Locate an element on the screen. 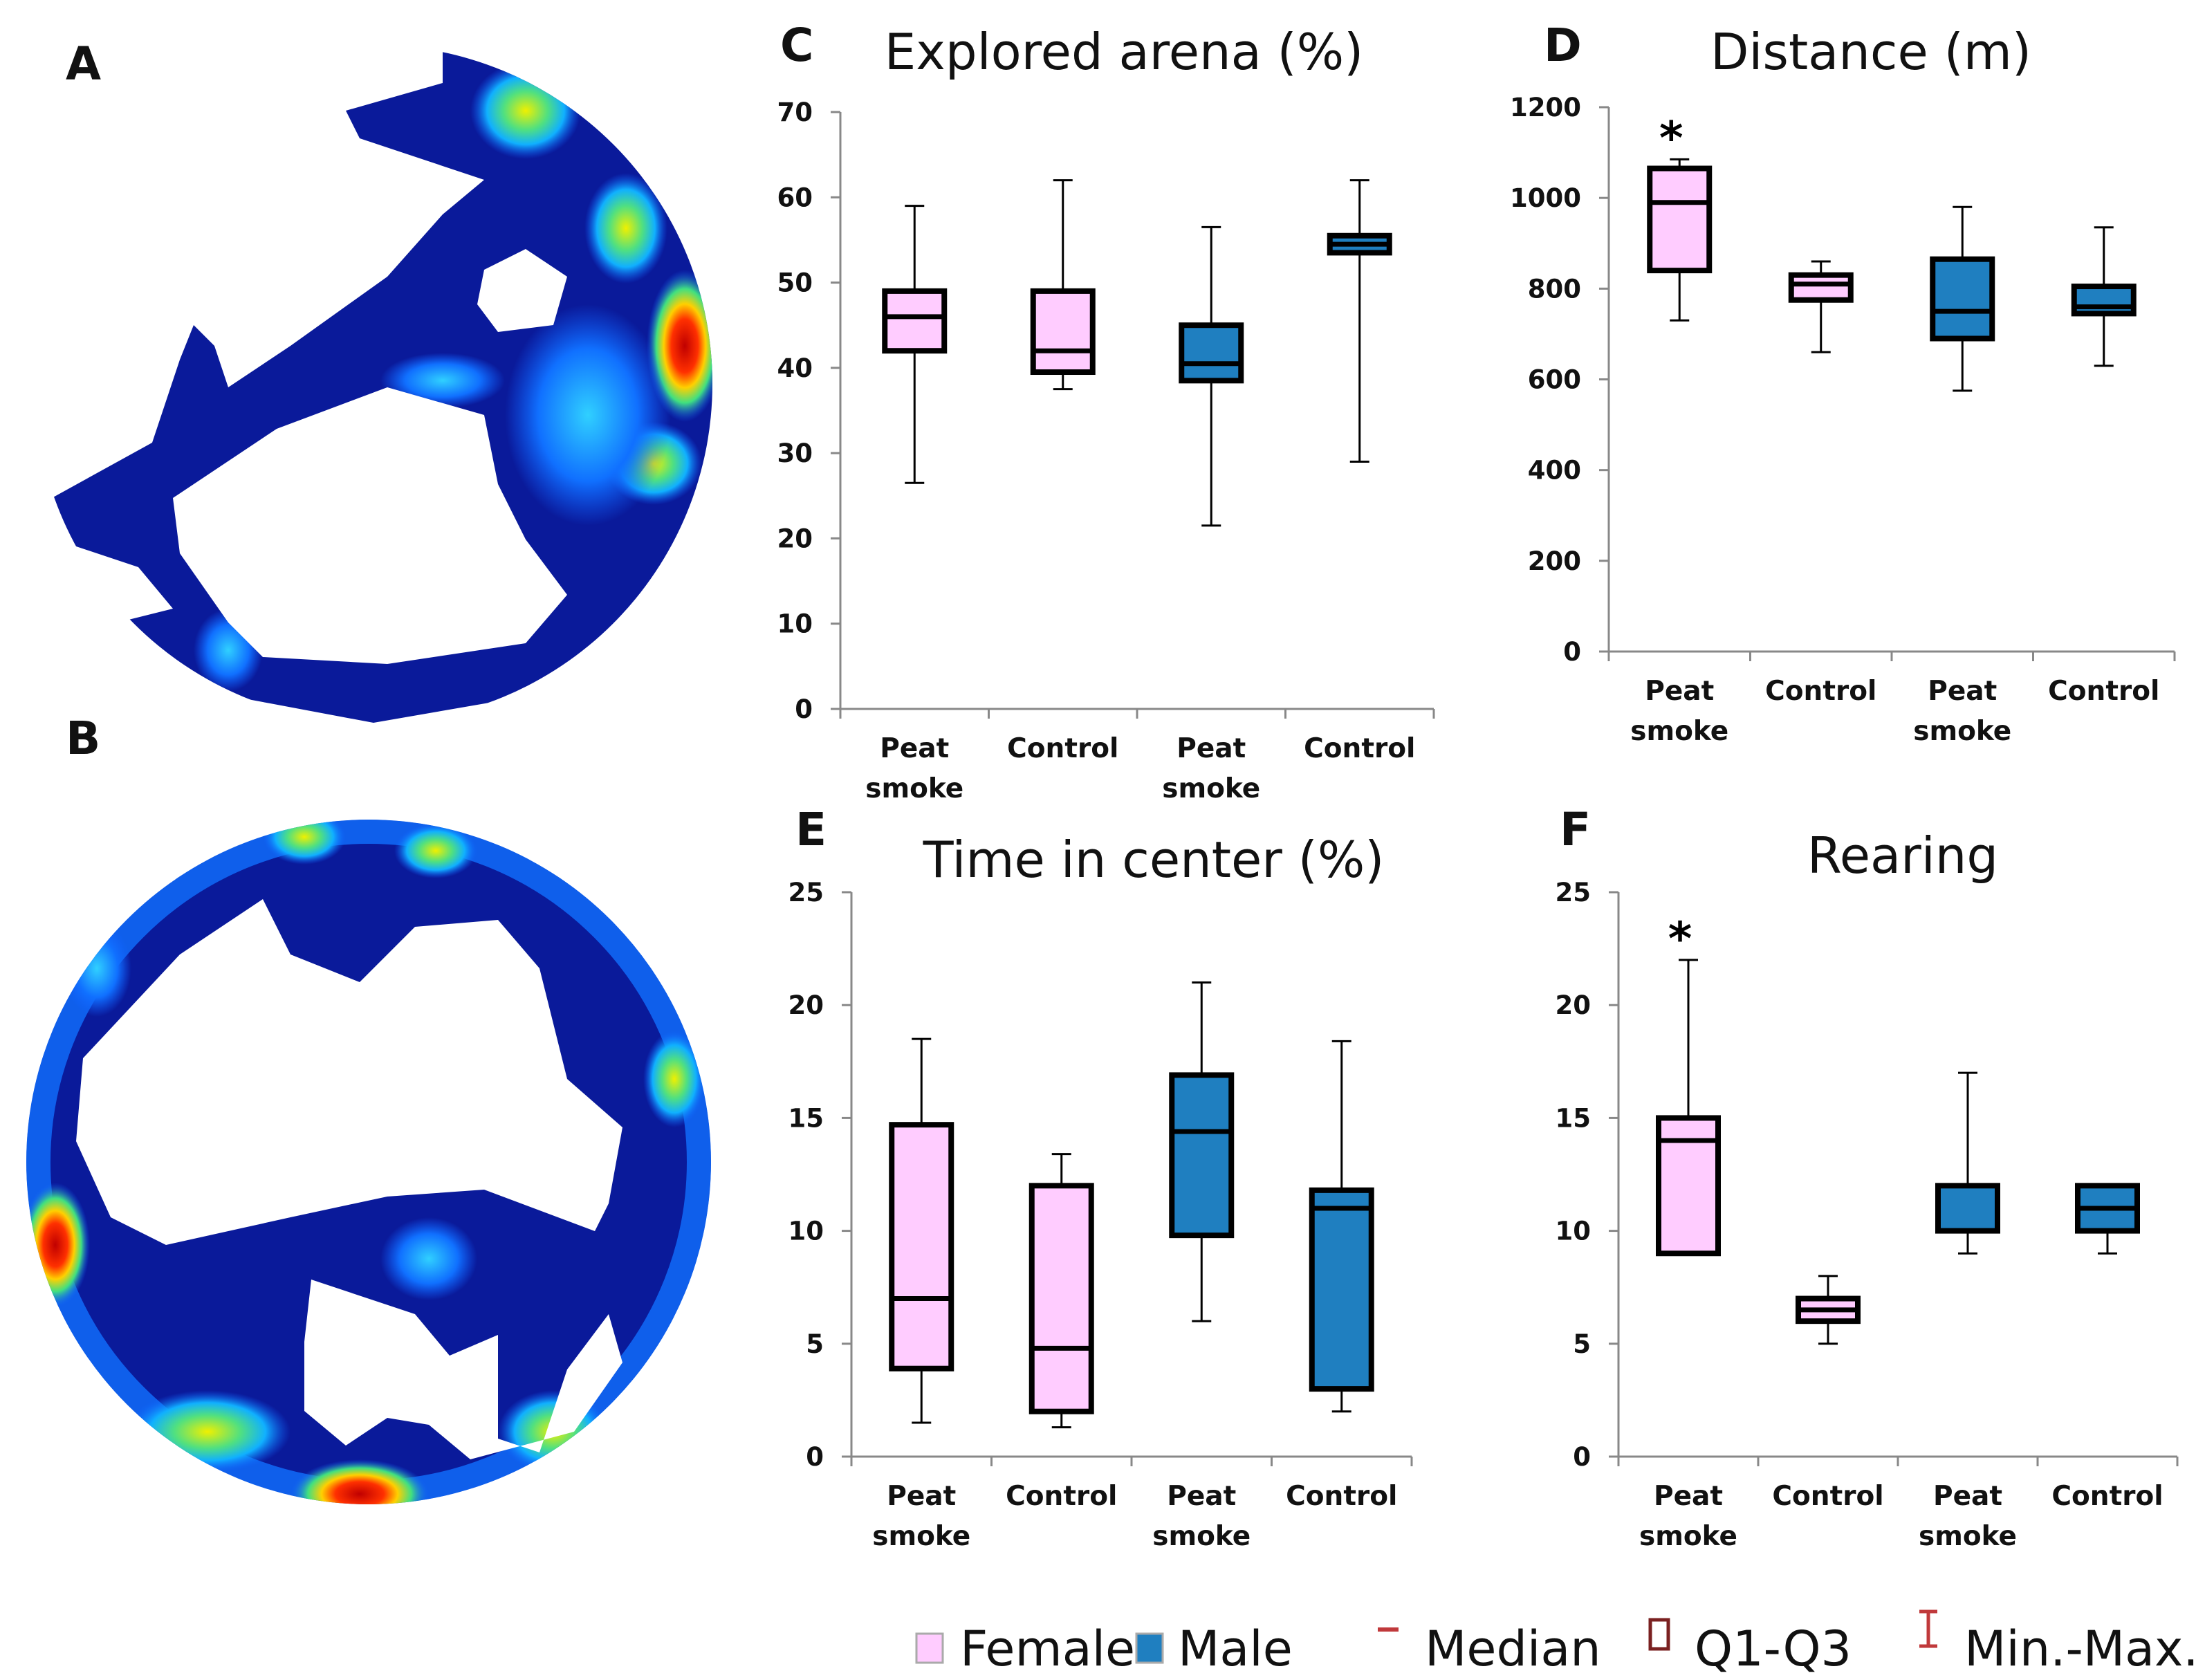 This screenshot has height=1680, width=2196. legend-female-swatch is located at coordinates (930, 1648).